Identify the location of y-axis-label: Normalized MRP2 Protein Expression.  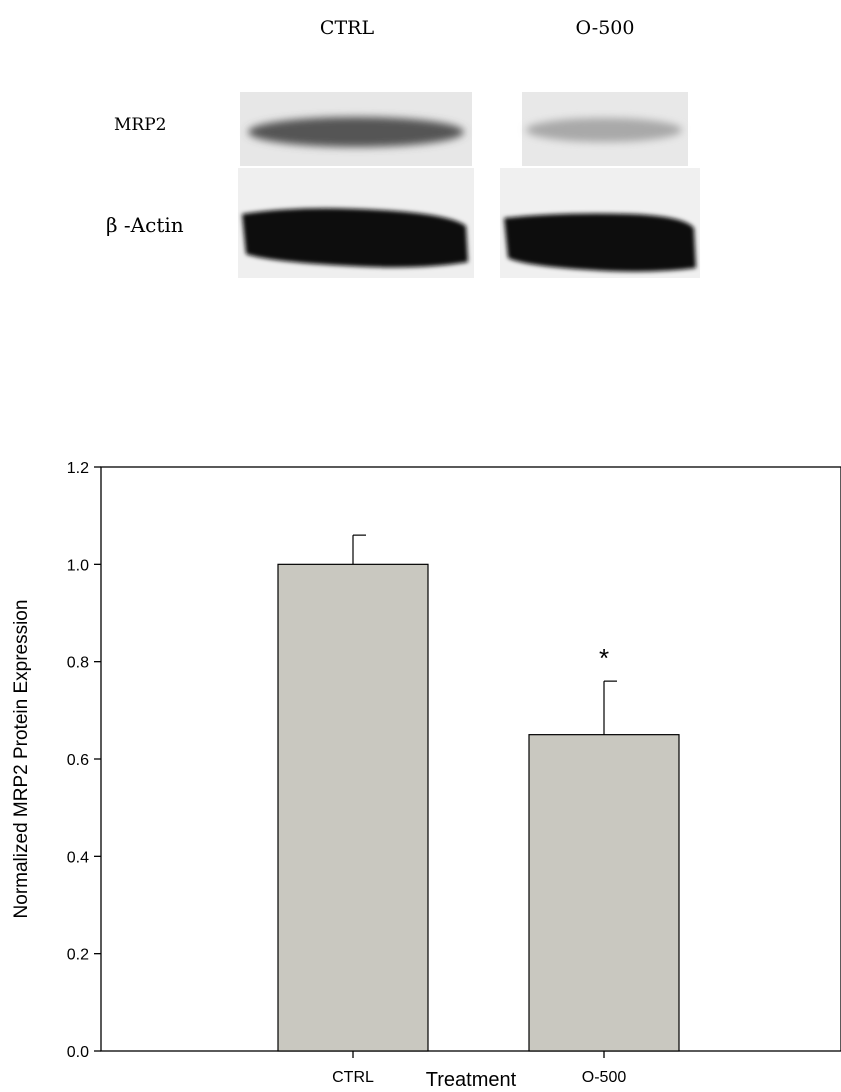
(21, 759).